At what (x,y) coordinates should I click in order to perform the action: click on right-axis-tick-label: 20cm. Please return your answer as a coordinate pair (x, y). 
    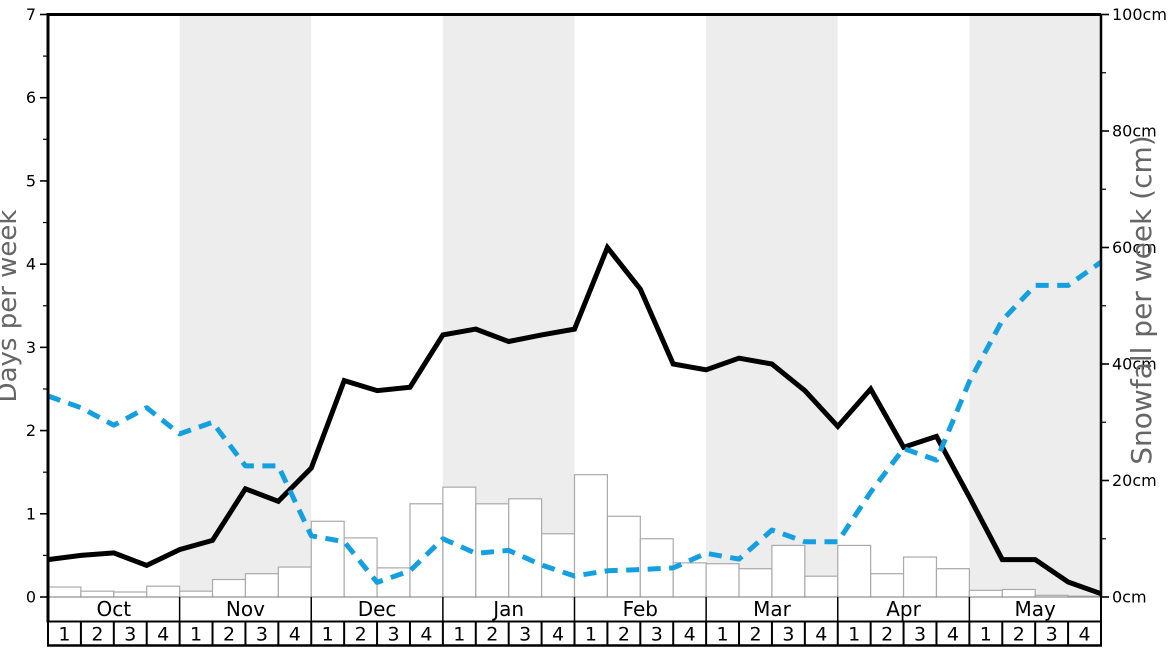
    Looking at the image, I should click on (1134, 480).